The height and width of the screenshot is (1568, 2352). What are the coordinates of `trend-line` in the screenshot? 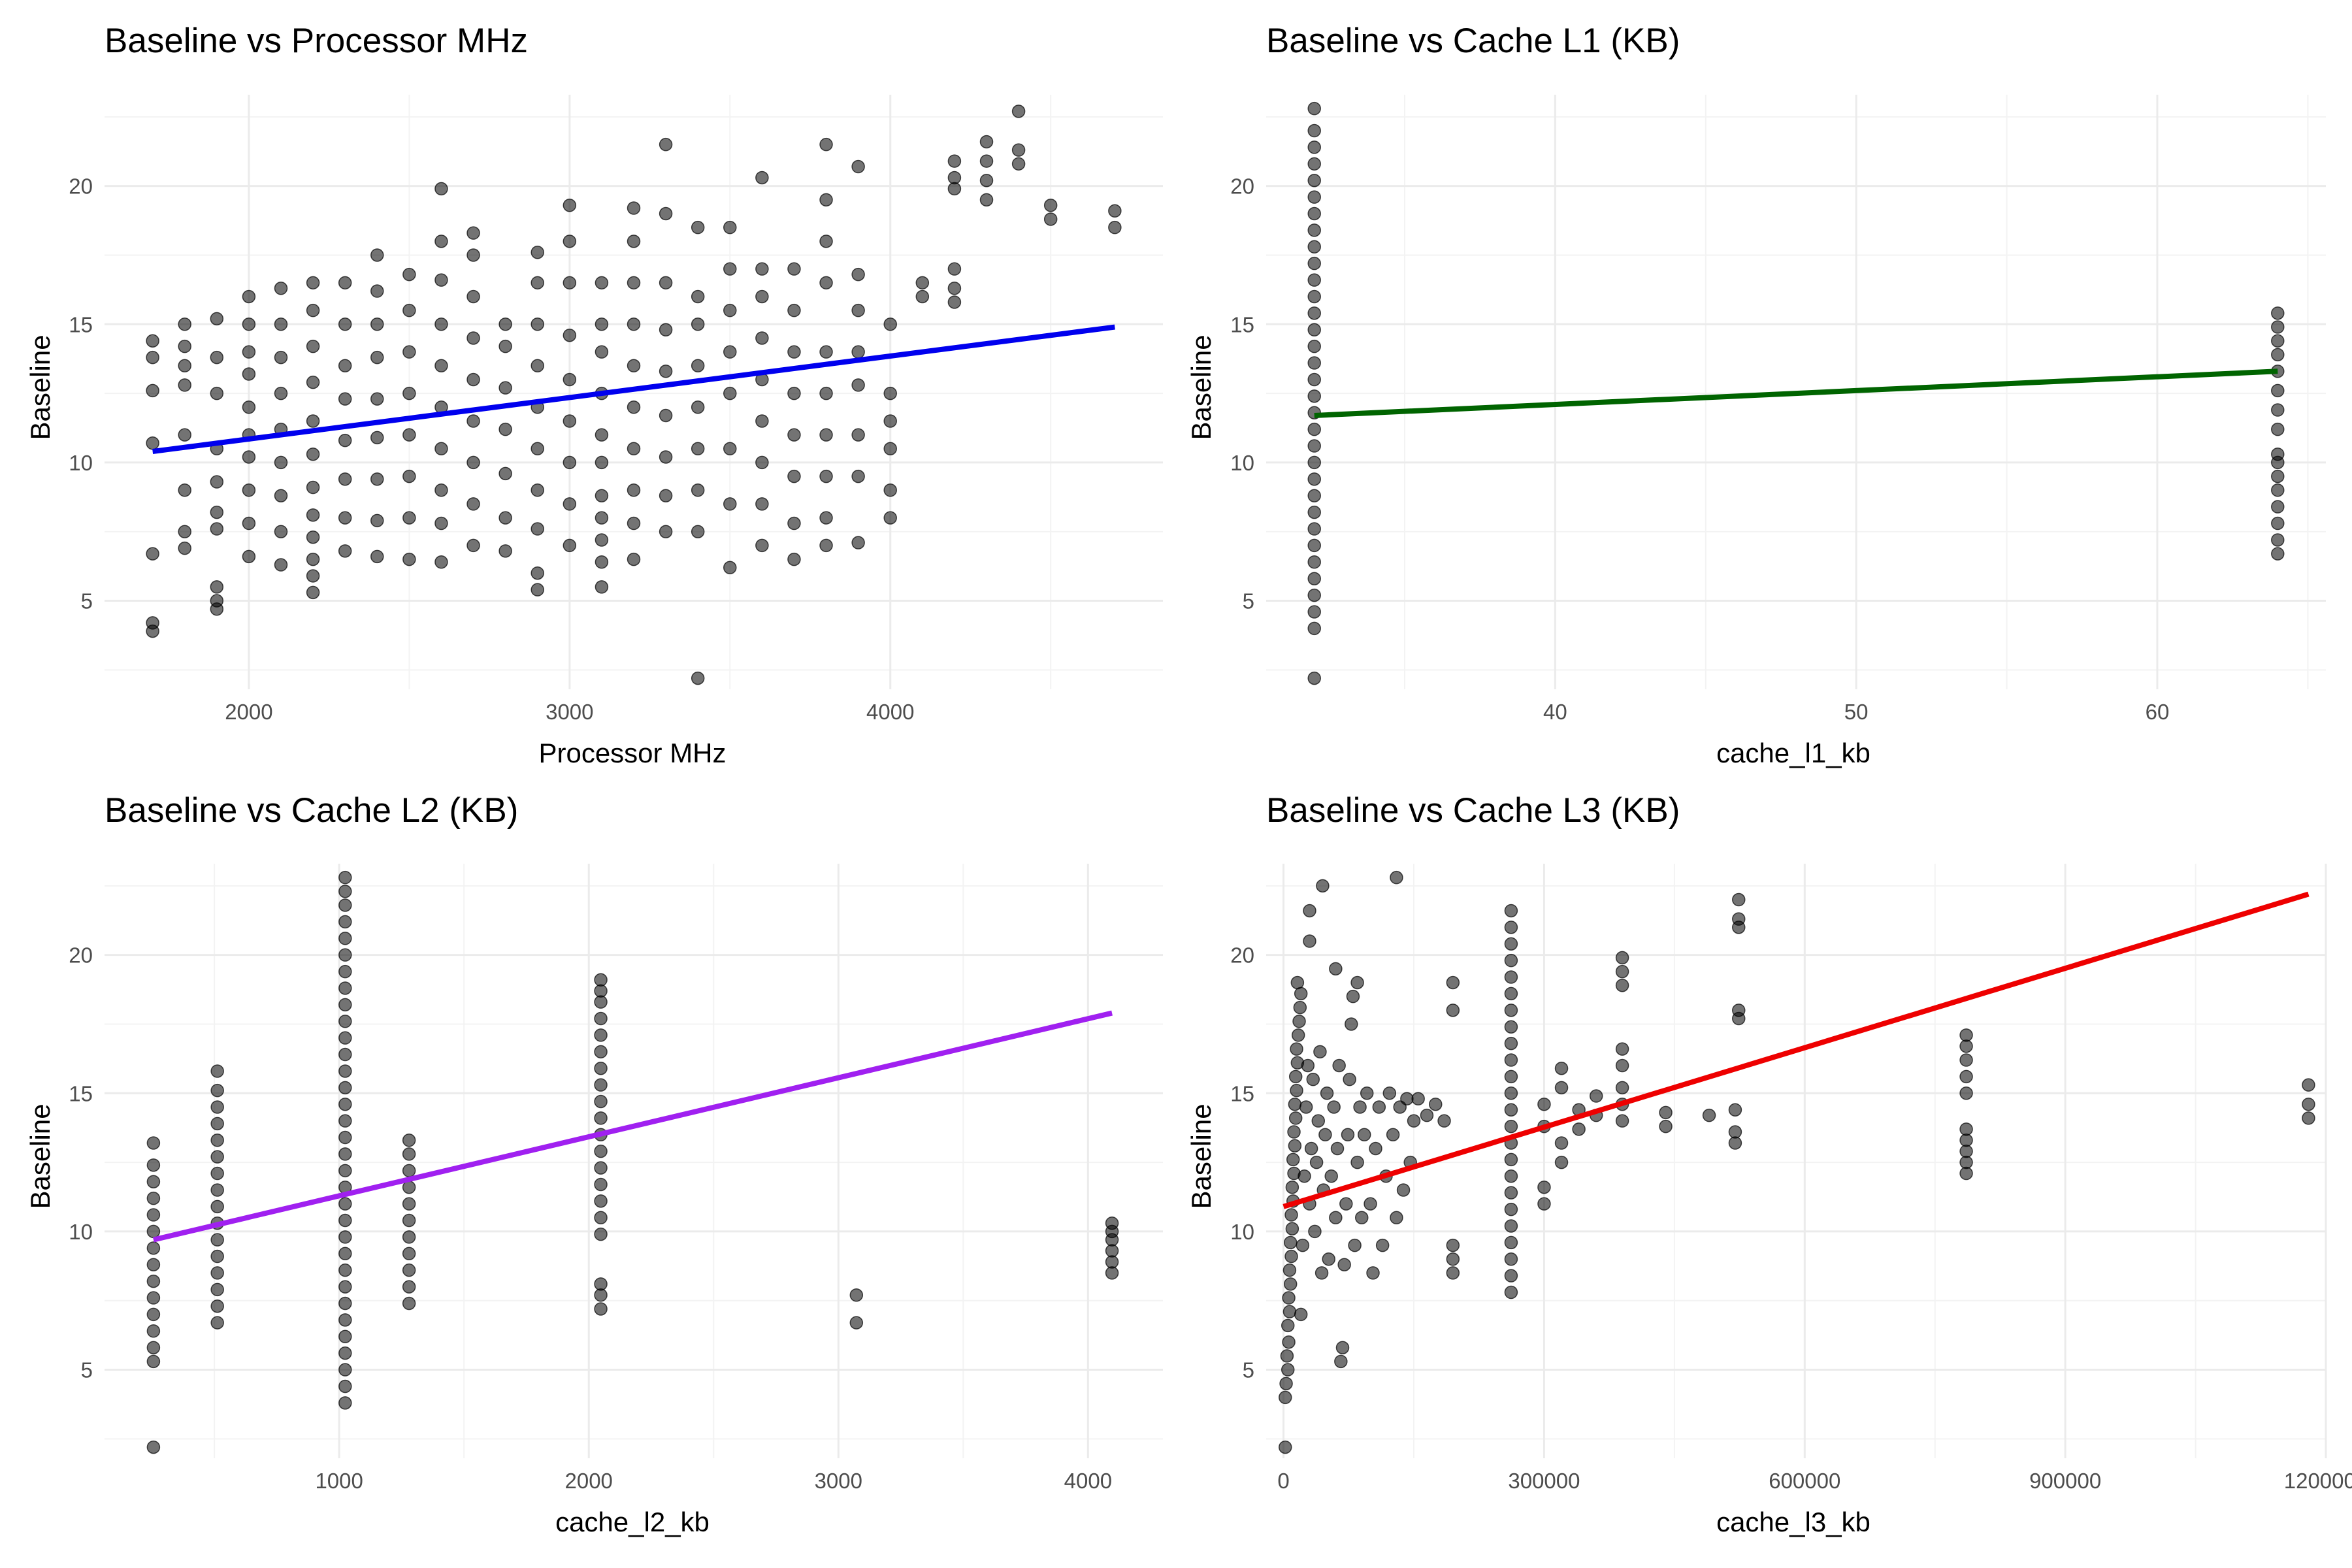 It's located at (1796, 393).